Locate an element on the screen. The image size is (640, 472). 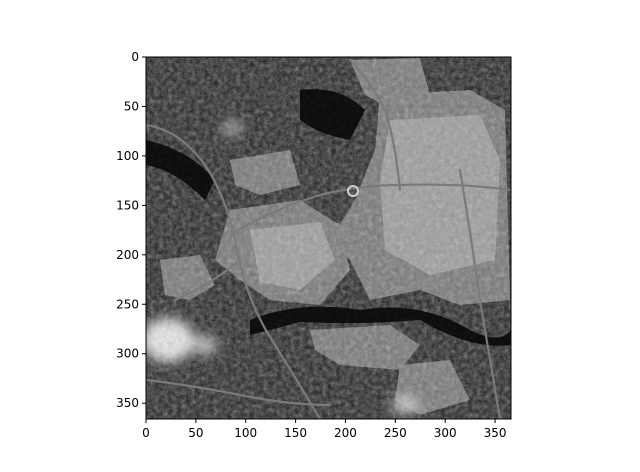
x-tick-label: 150 is located at coordinates (295, 433).